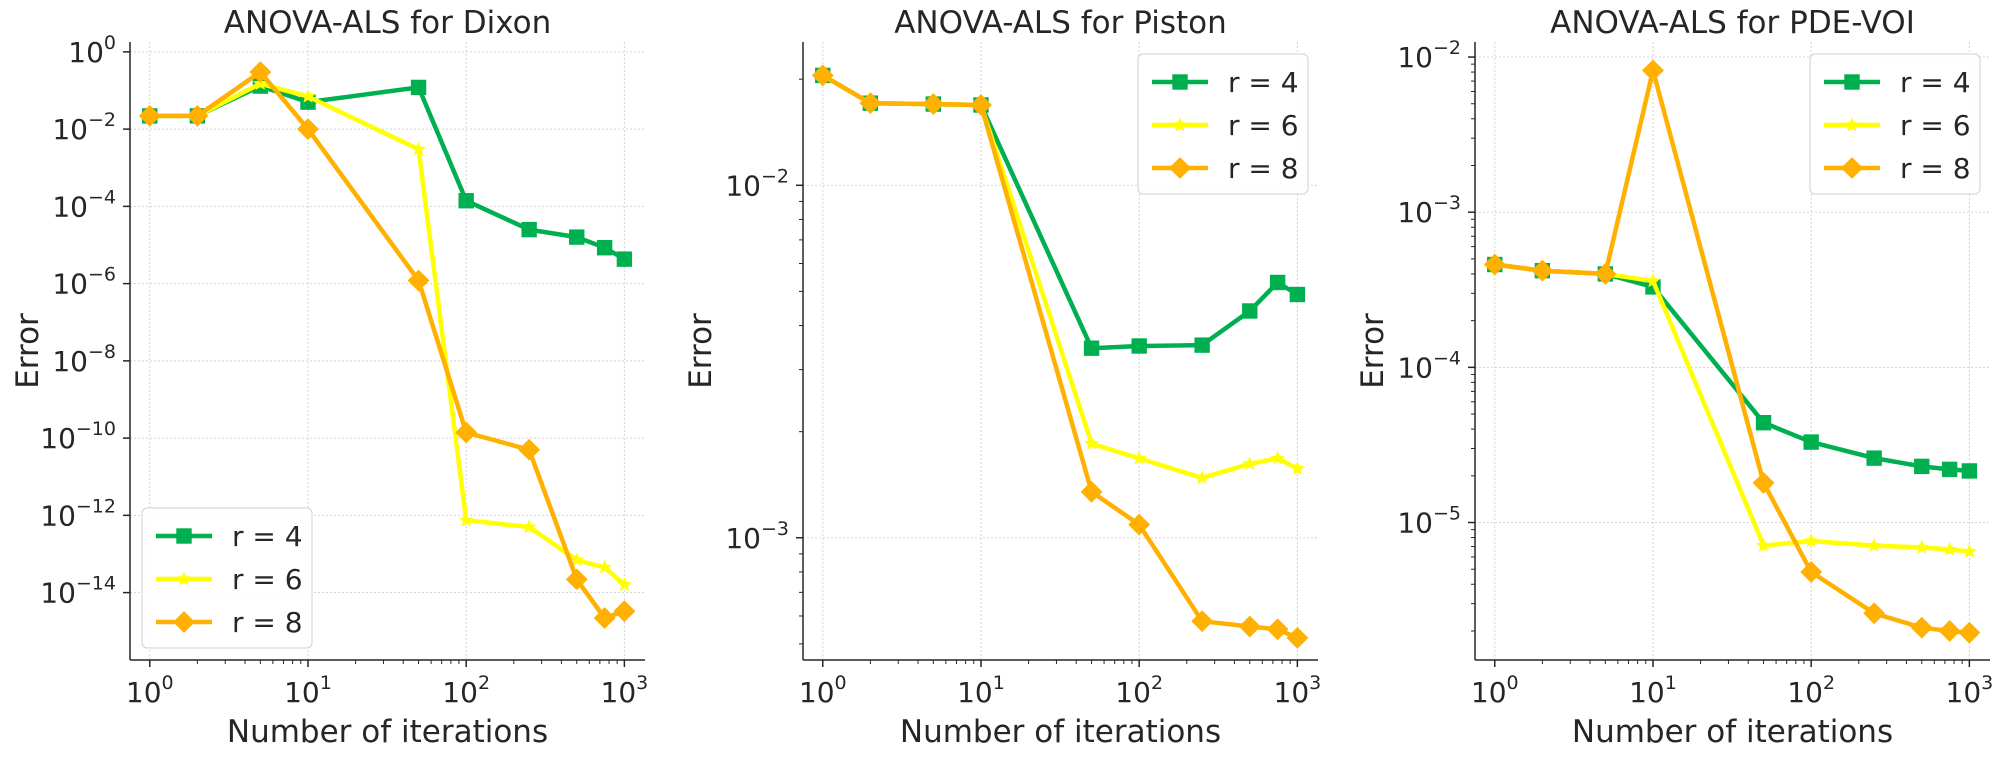  What do you see at coordinates (102, 352) in the screenshot?
I see `y-tick-exponent: −8` at bounding box center [102, 352].